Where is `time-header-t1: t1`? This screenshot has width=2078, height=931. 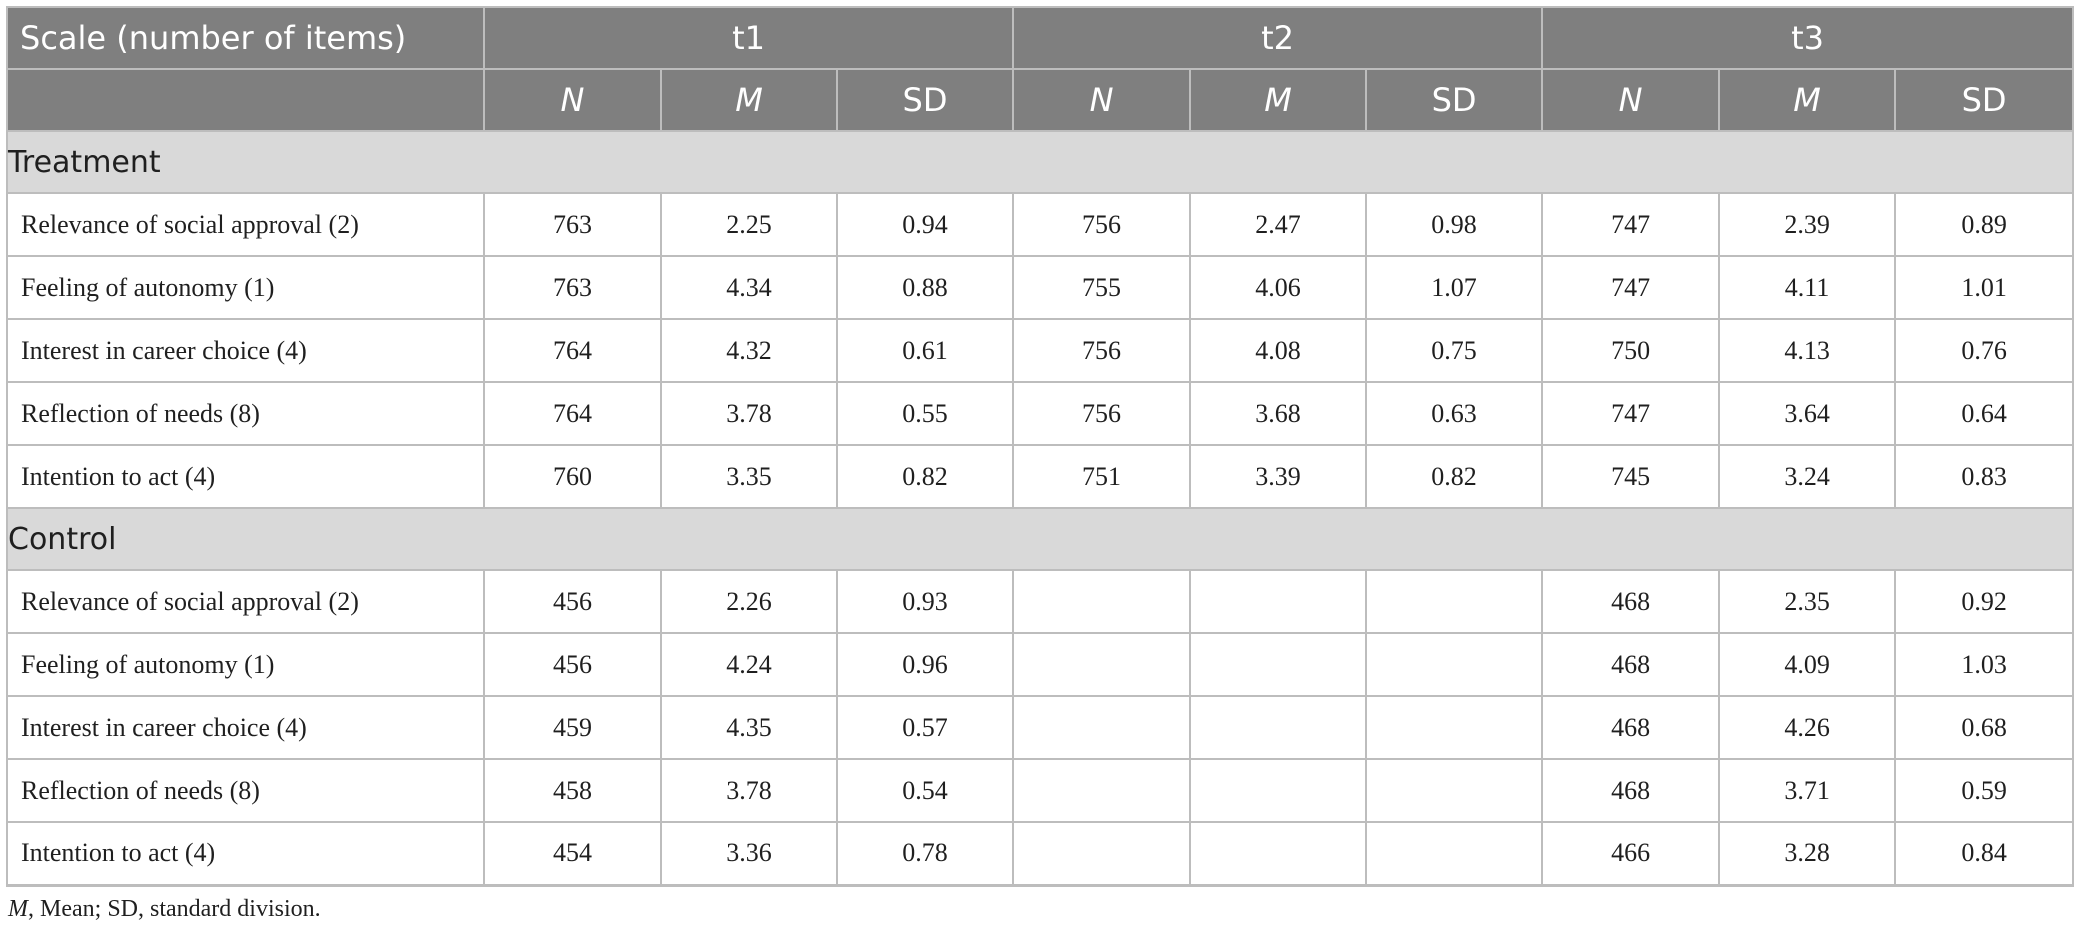
time-header-t1: t1 is located at coordinates (748, 38).